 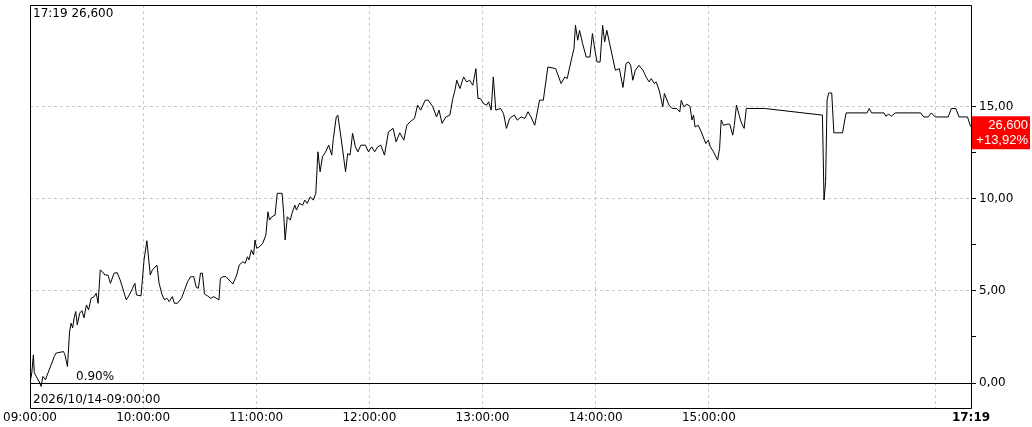 I want to click on x-tick-label: 10:00:00, so click(x=143, y=417).